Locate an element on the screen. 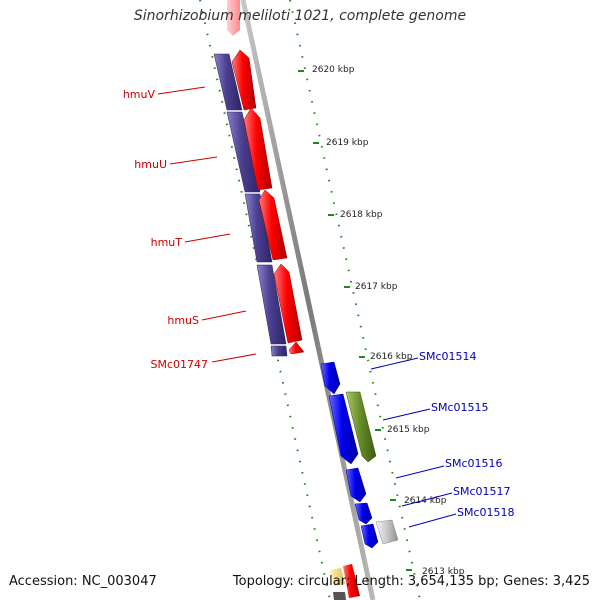  left-leader-lines is located at coordinates (207, 224).